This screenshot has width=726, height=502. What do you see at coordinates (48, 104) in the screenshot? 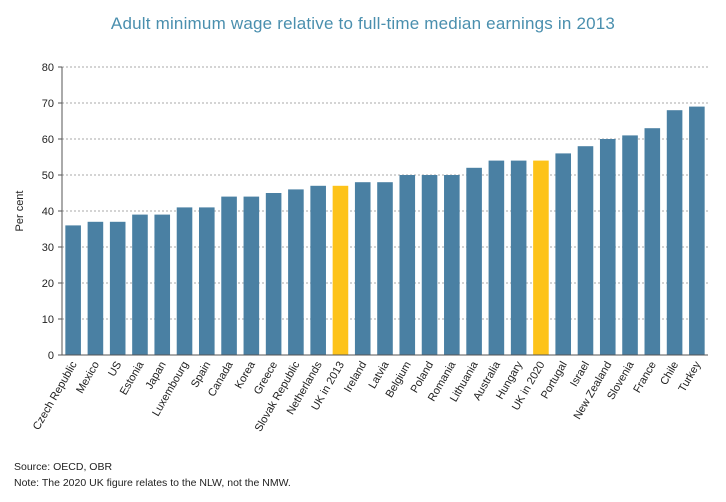
I see `y-tick-label: 70` at bounding box center [48, 104].